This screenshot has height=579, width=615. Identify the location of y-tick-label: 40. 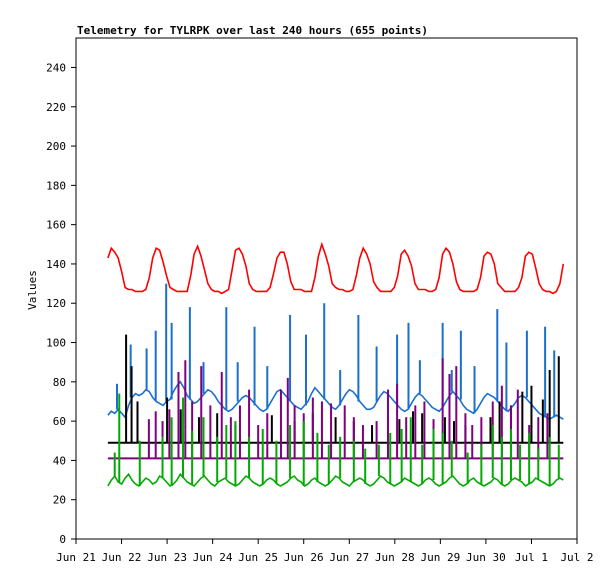
(59, 460).